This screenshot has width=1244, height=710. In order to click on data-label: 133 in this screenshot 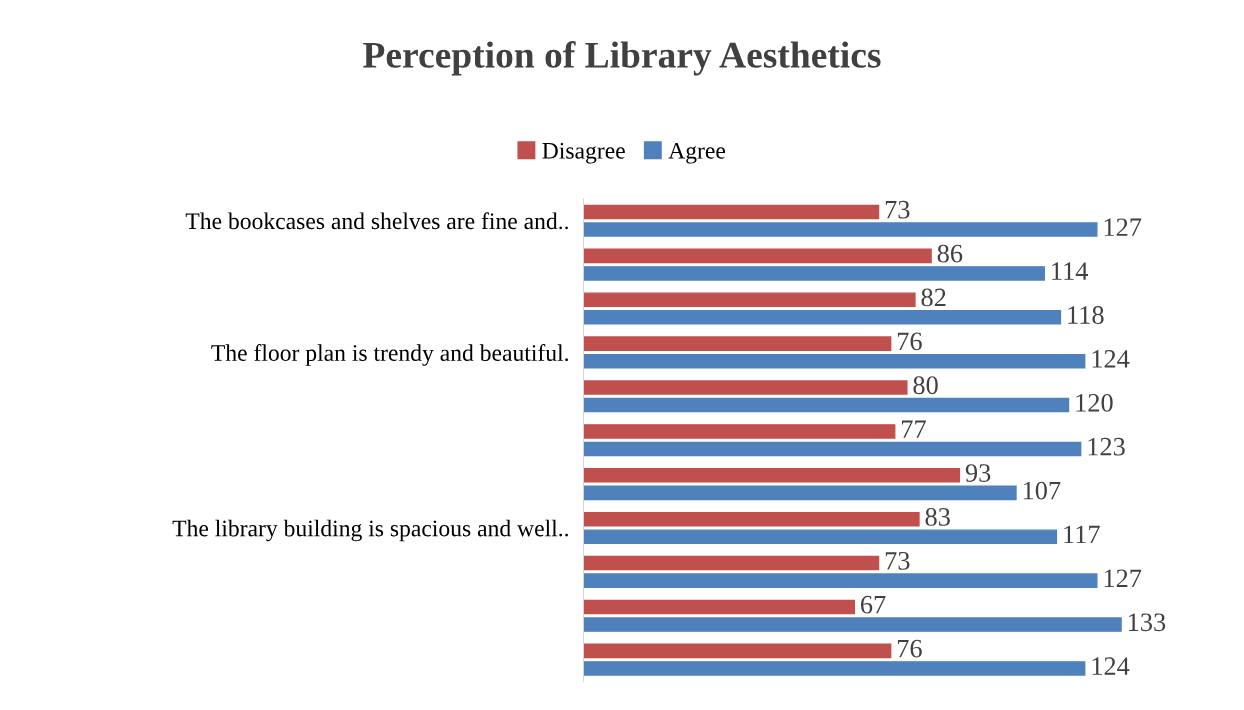, I will do `click(1147, 622)`.